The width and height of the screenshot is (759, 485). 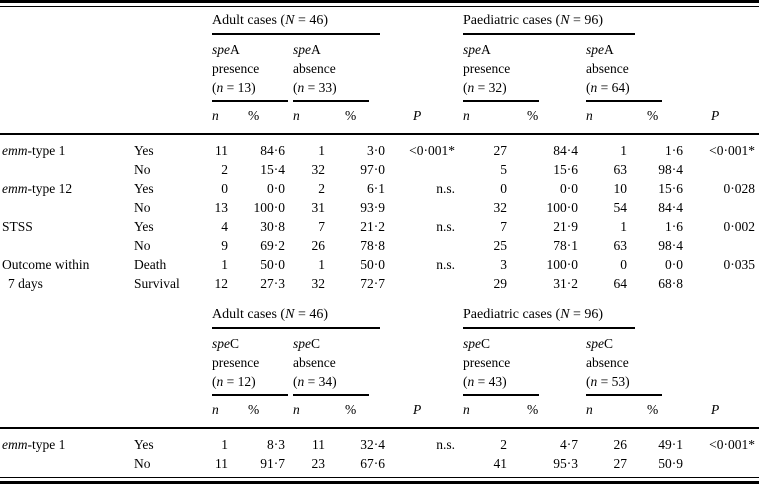 I want to click on value-cell: 26, so click(x=620, y=444).